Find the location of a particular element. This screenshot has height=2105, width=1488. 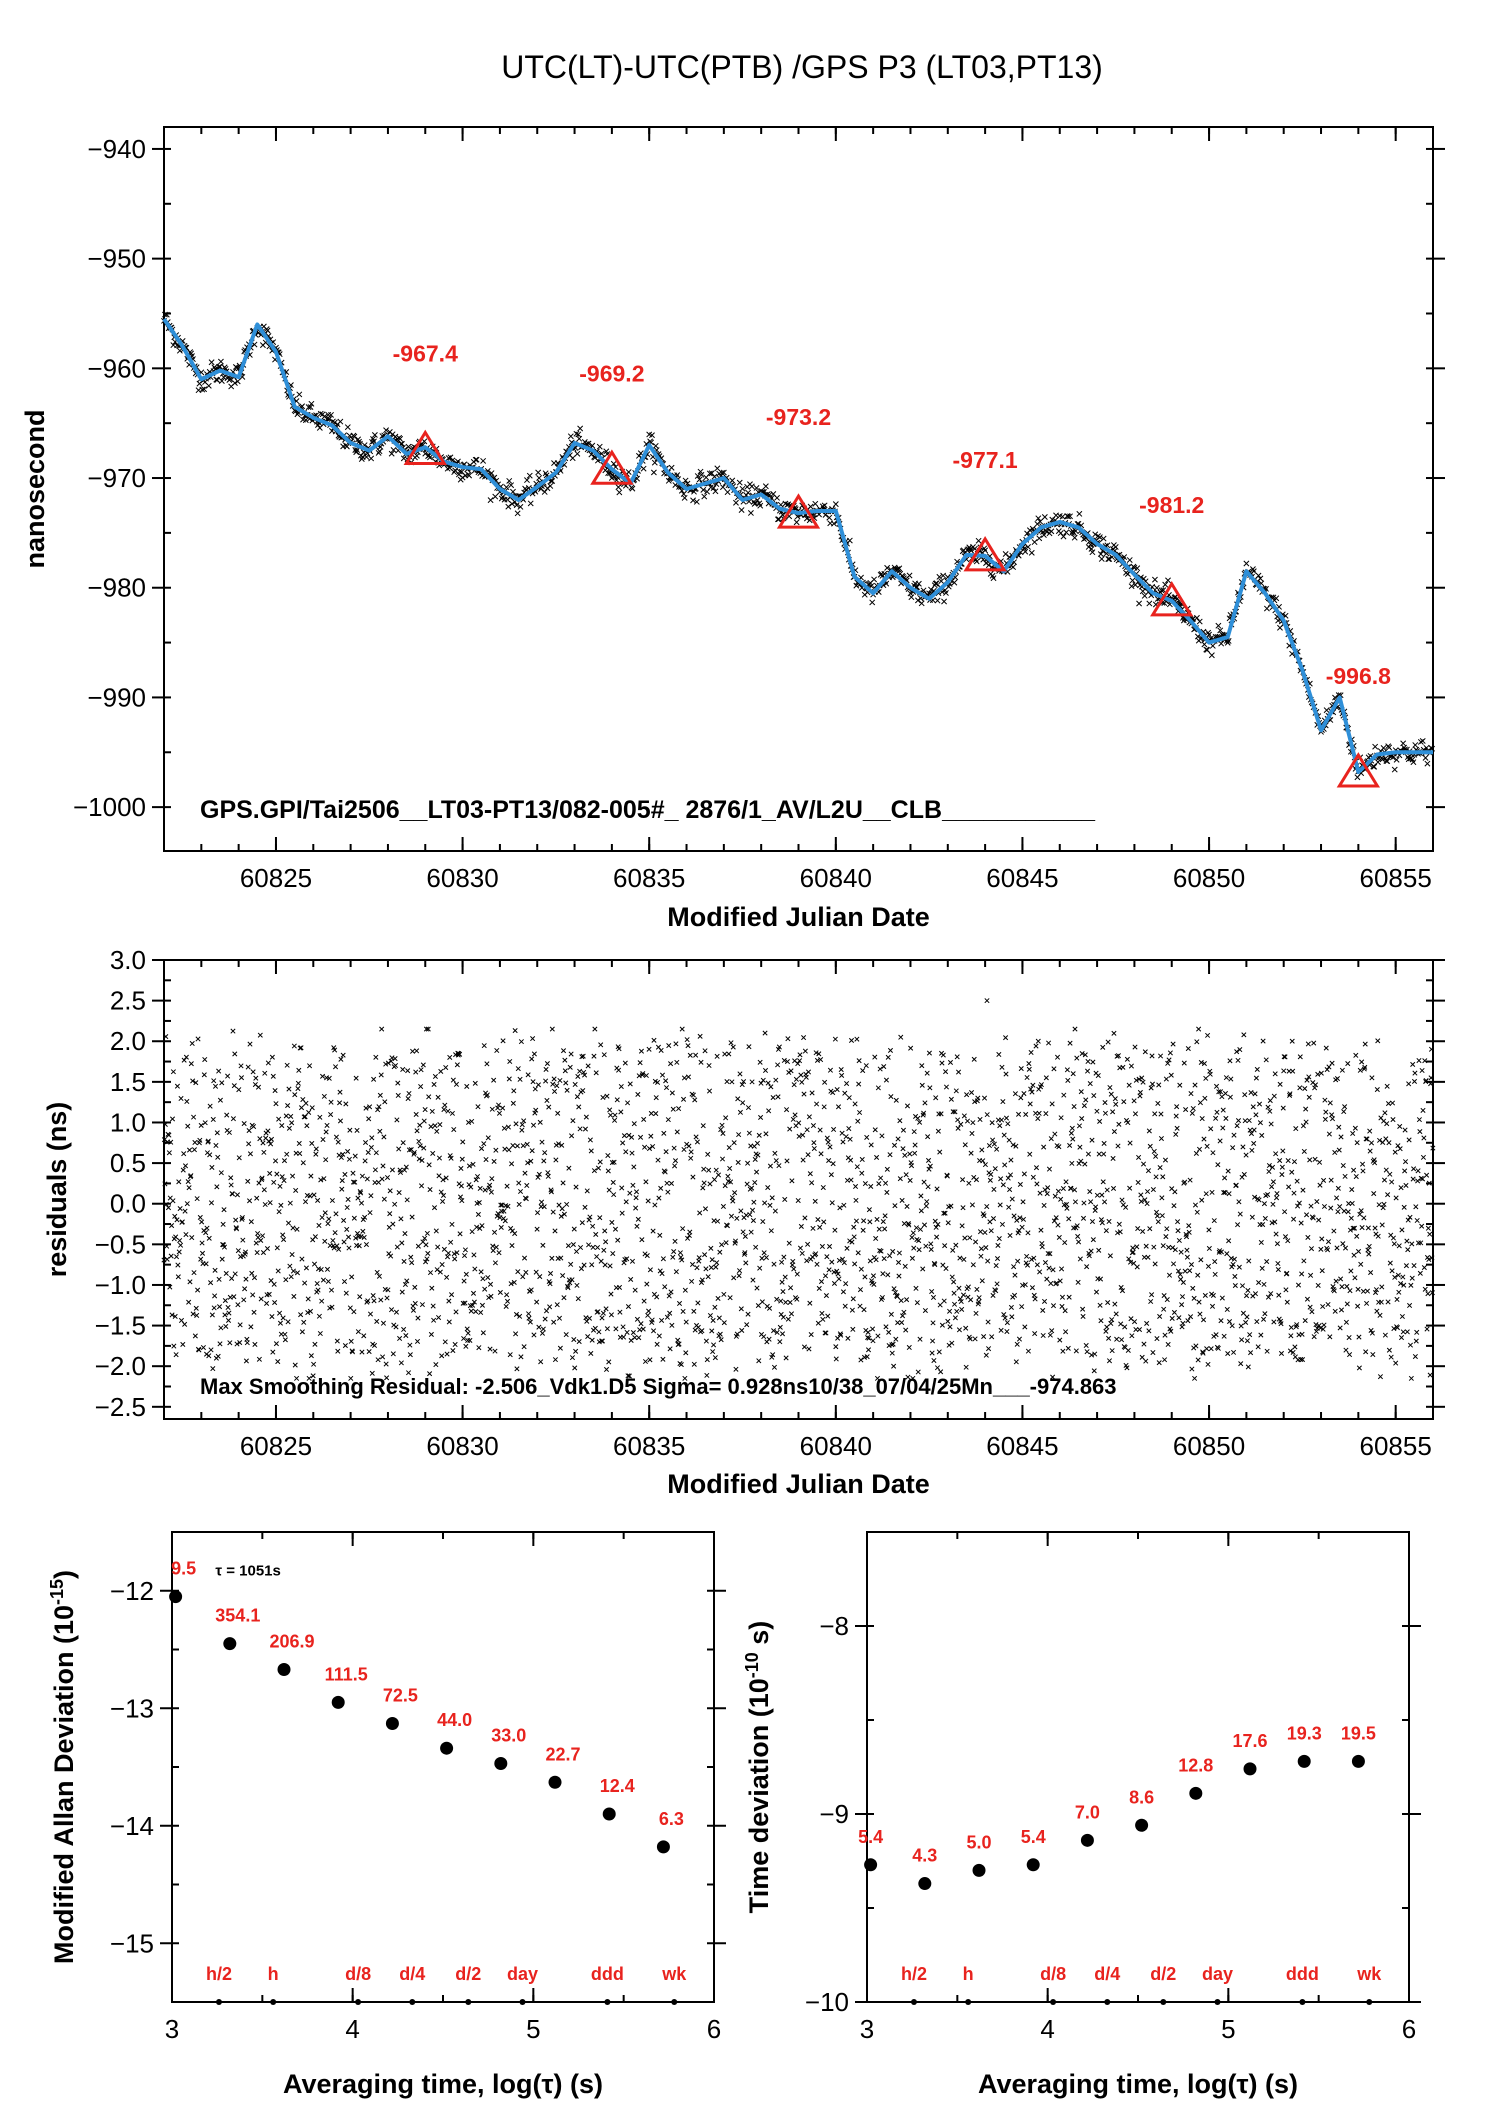

tau-note: τ = 1051s is located at coordinates (248, 1570).